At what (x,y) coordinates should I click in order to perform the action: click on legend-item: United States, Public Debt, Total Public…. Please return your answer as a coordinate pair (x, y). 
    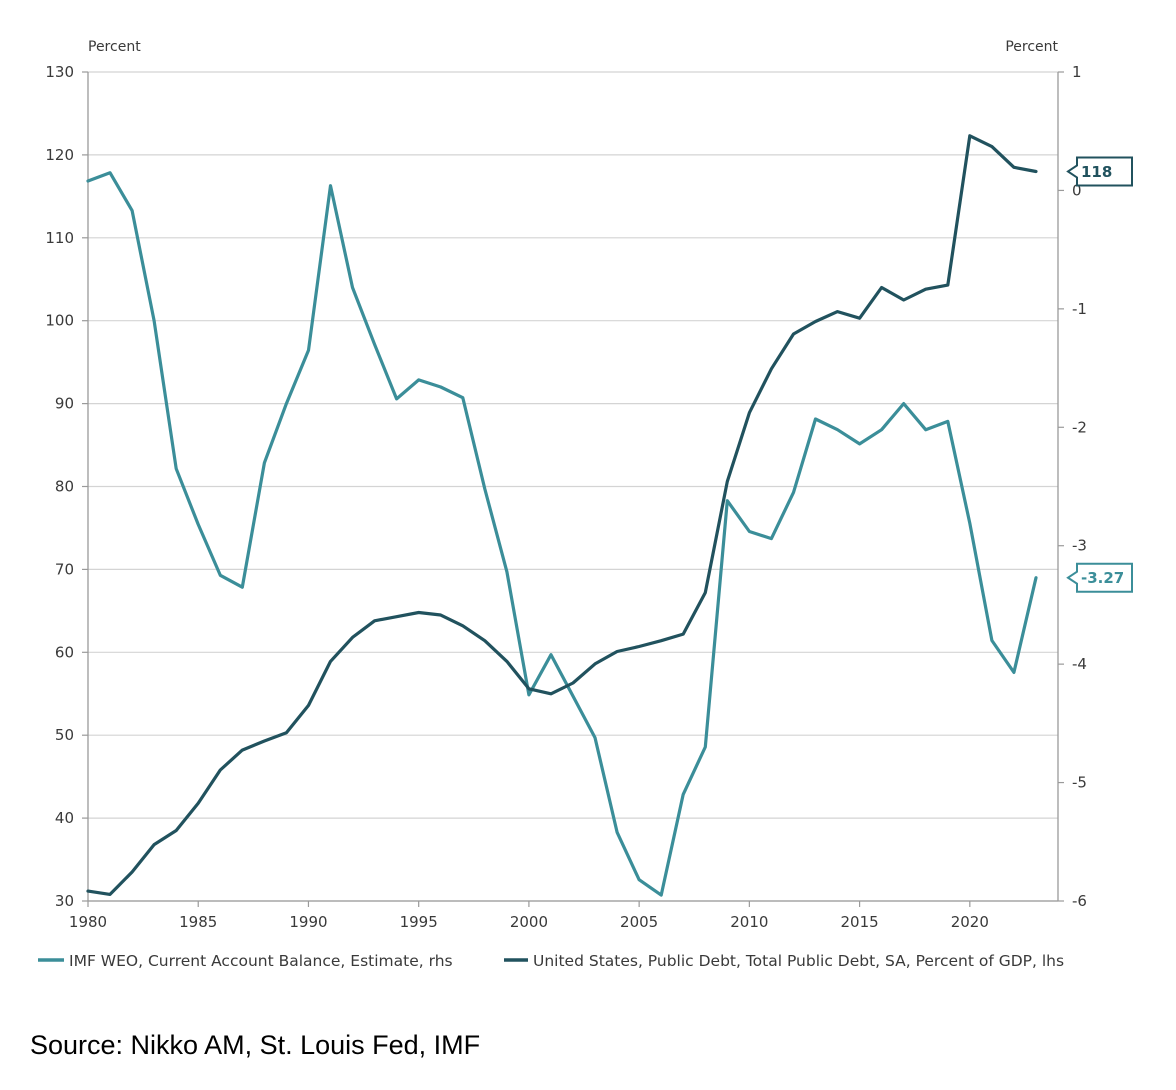
    Looking at the image, I should click on (784, 961).